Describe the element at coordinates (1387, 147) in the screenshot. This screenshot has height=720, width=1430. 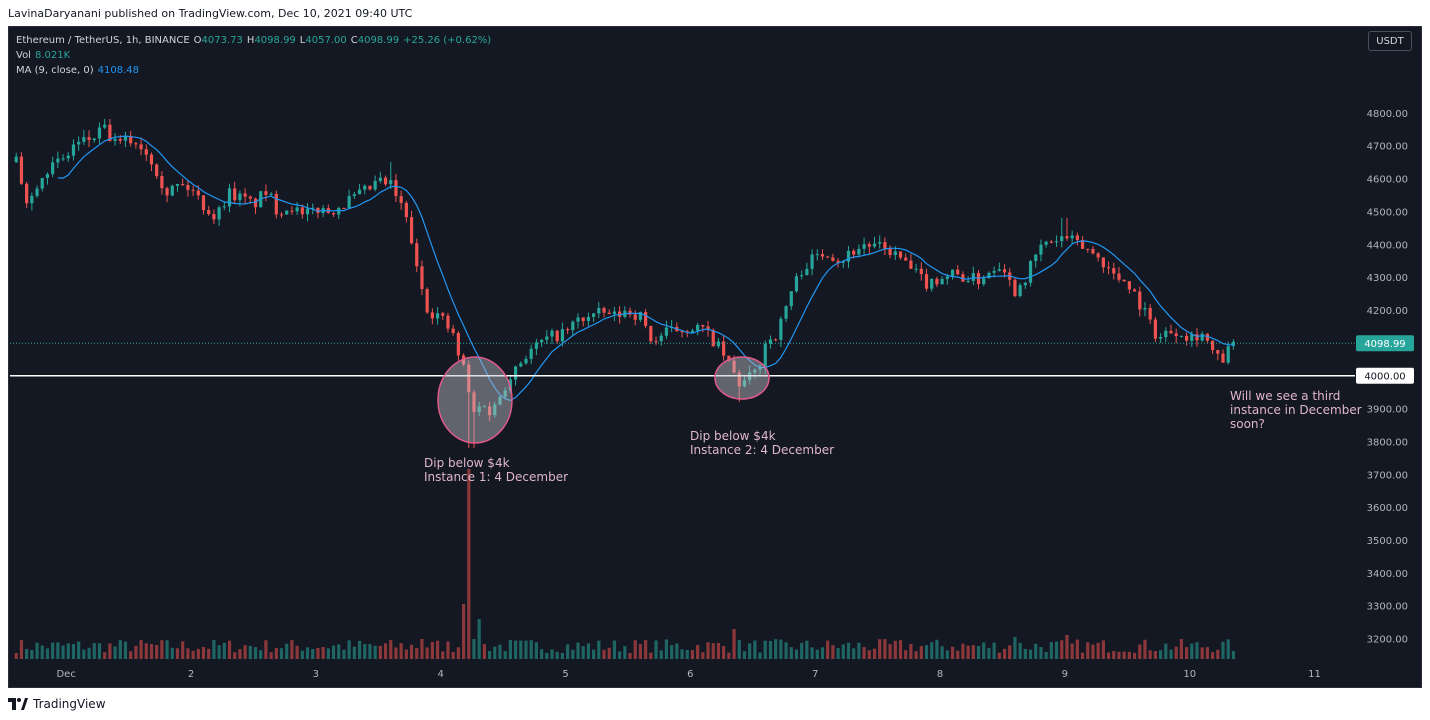
I see `y-tick-label: 4700.00` at that location.